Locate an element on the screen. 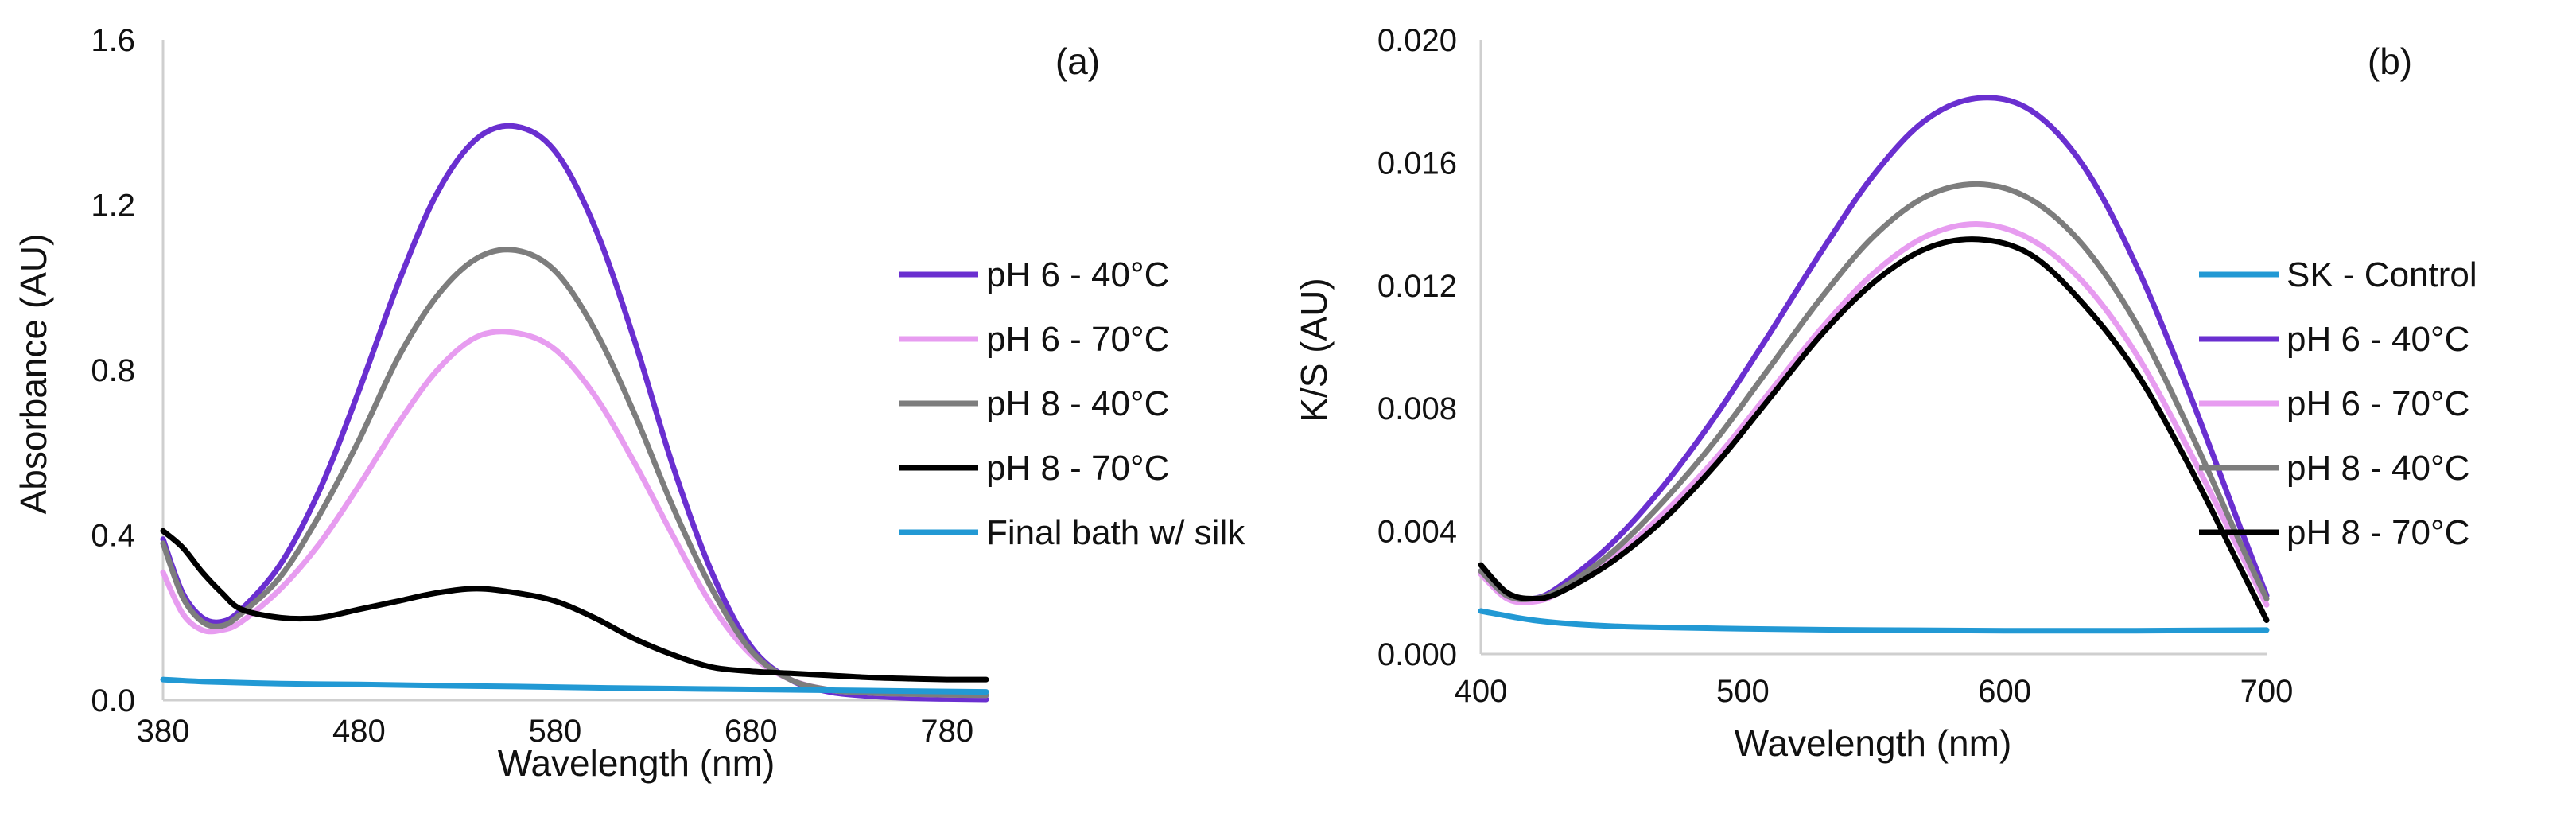 This screenshot has height=837, width=2576. x-tick-label: 680 is located at coordinates (751, 731).